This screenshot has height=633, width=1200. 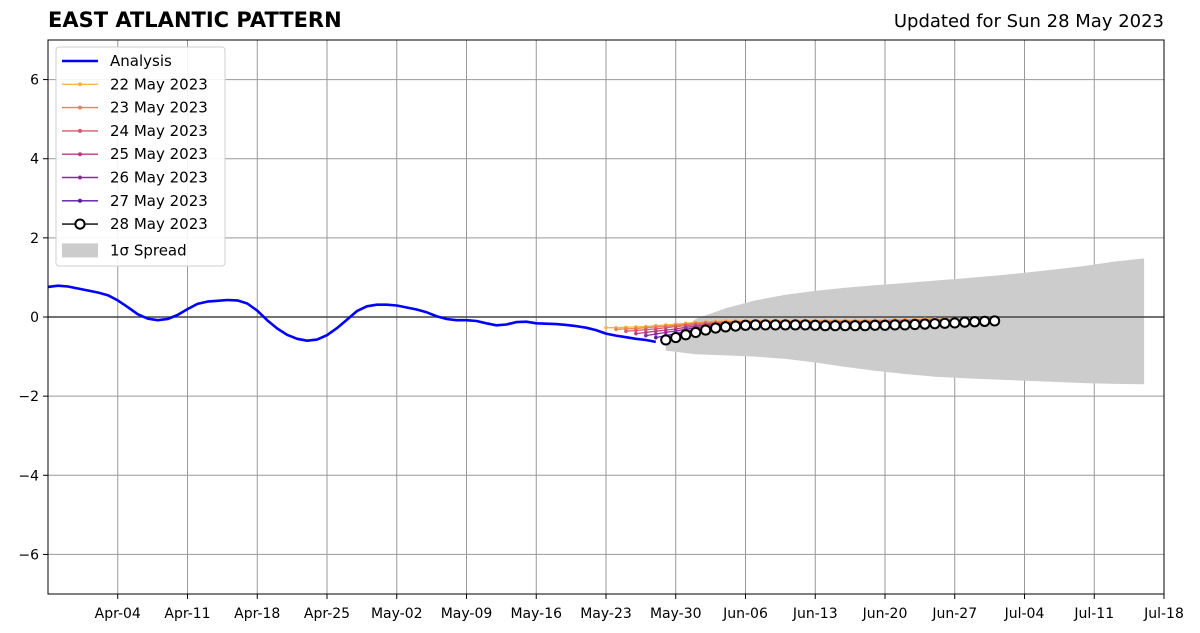 I want to click on series-layer, so click(x=802, y=330).